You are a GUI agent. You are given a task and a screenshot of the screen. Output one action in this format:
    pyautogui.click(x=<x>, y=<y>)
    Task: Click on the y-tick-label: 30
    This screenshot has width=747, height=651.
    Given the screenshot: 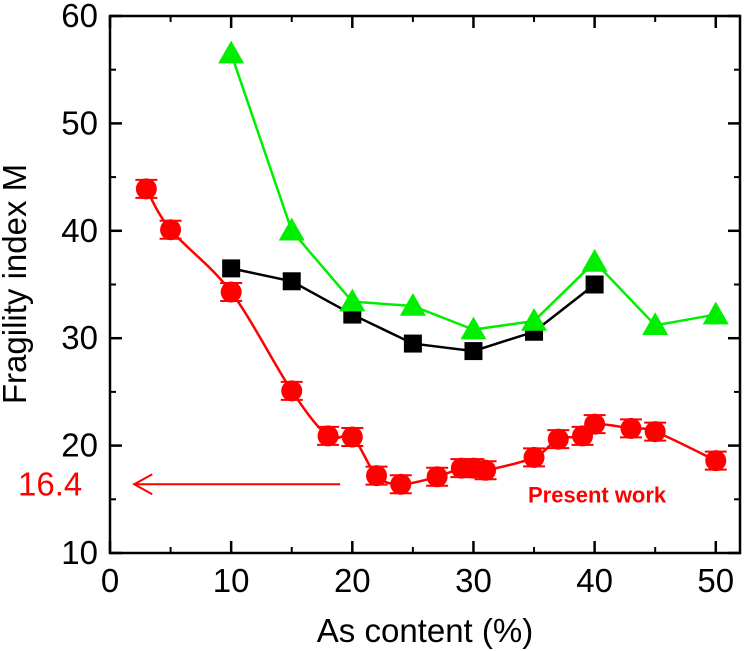 What is the action you would take?
    pyautogui.click(x=79, y=337)
    